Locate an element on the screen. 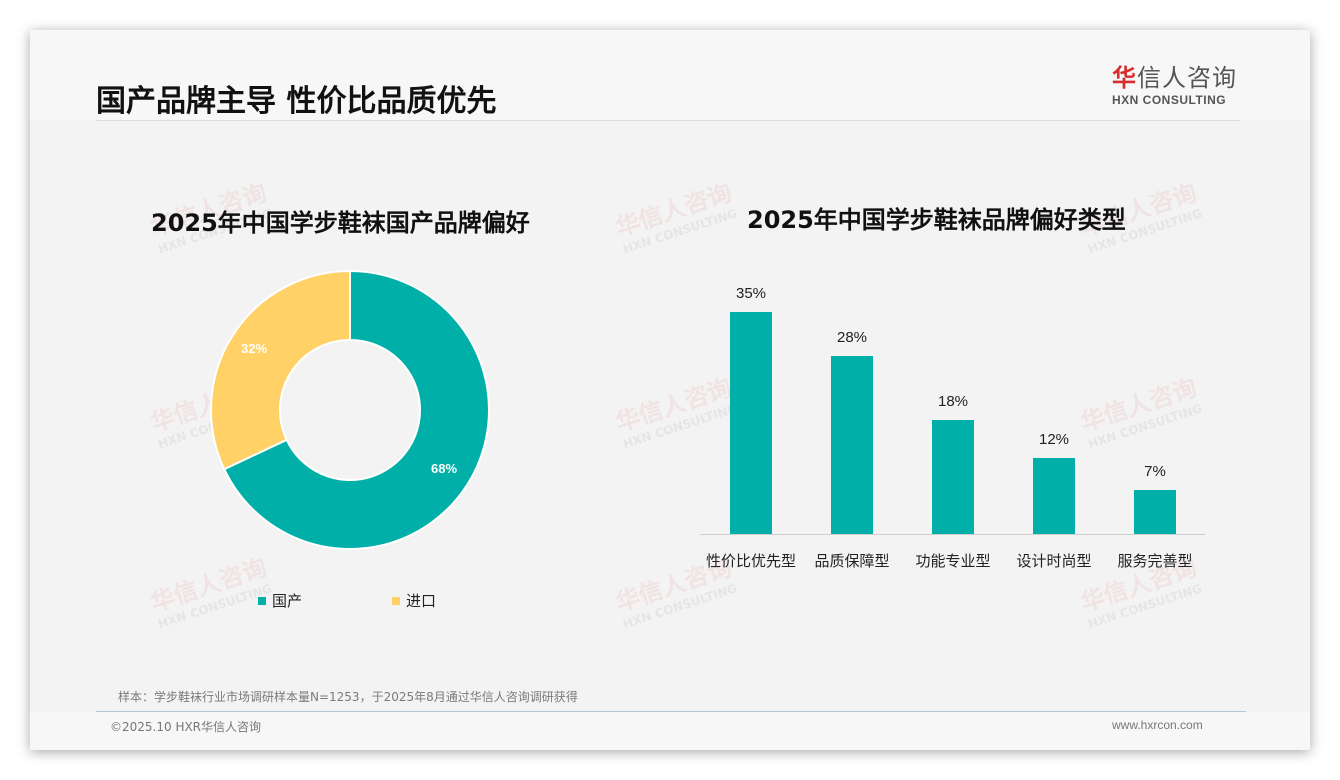 The image size is (1340, 780). bar-value-label: 18% is located at coordinates (953, 401).